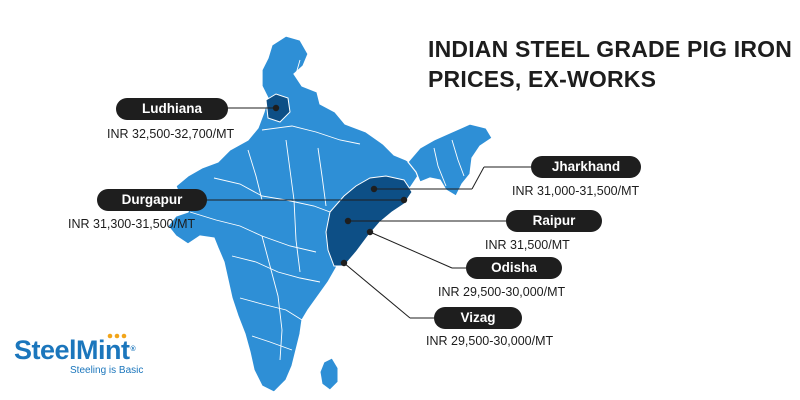 This screenshot has width=800, height=400. Describe the element at coordinates (502, 292) in the screenshot. I see `price-odisha: INR 29,500-30,000/MT` at that location.